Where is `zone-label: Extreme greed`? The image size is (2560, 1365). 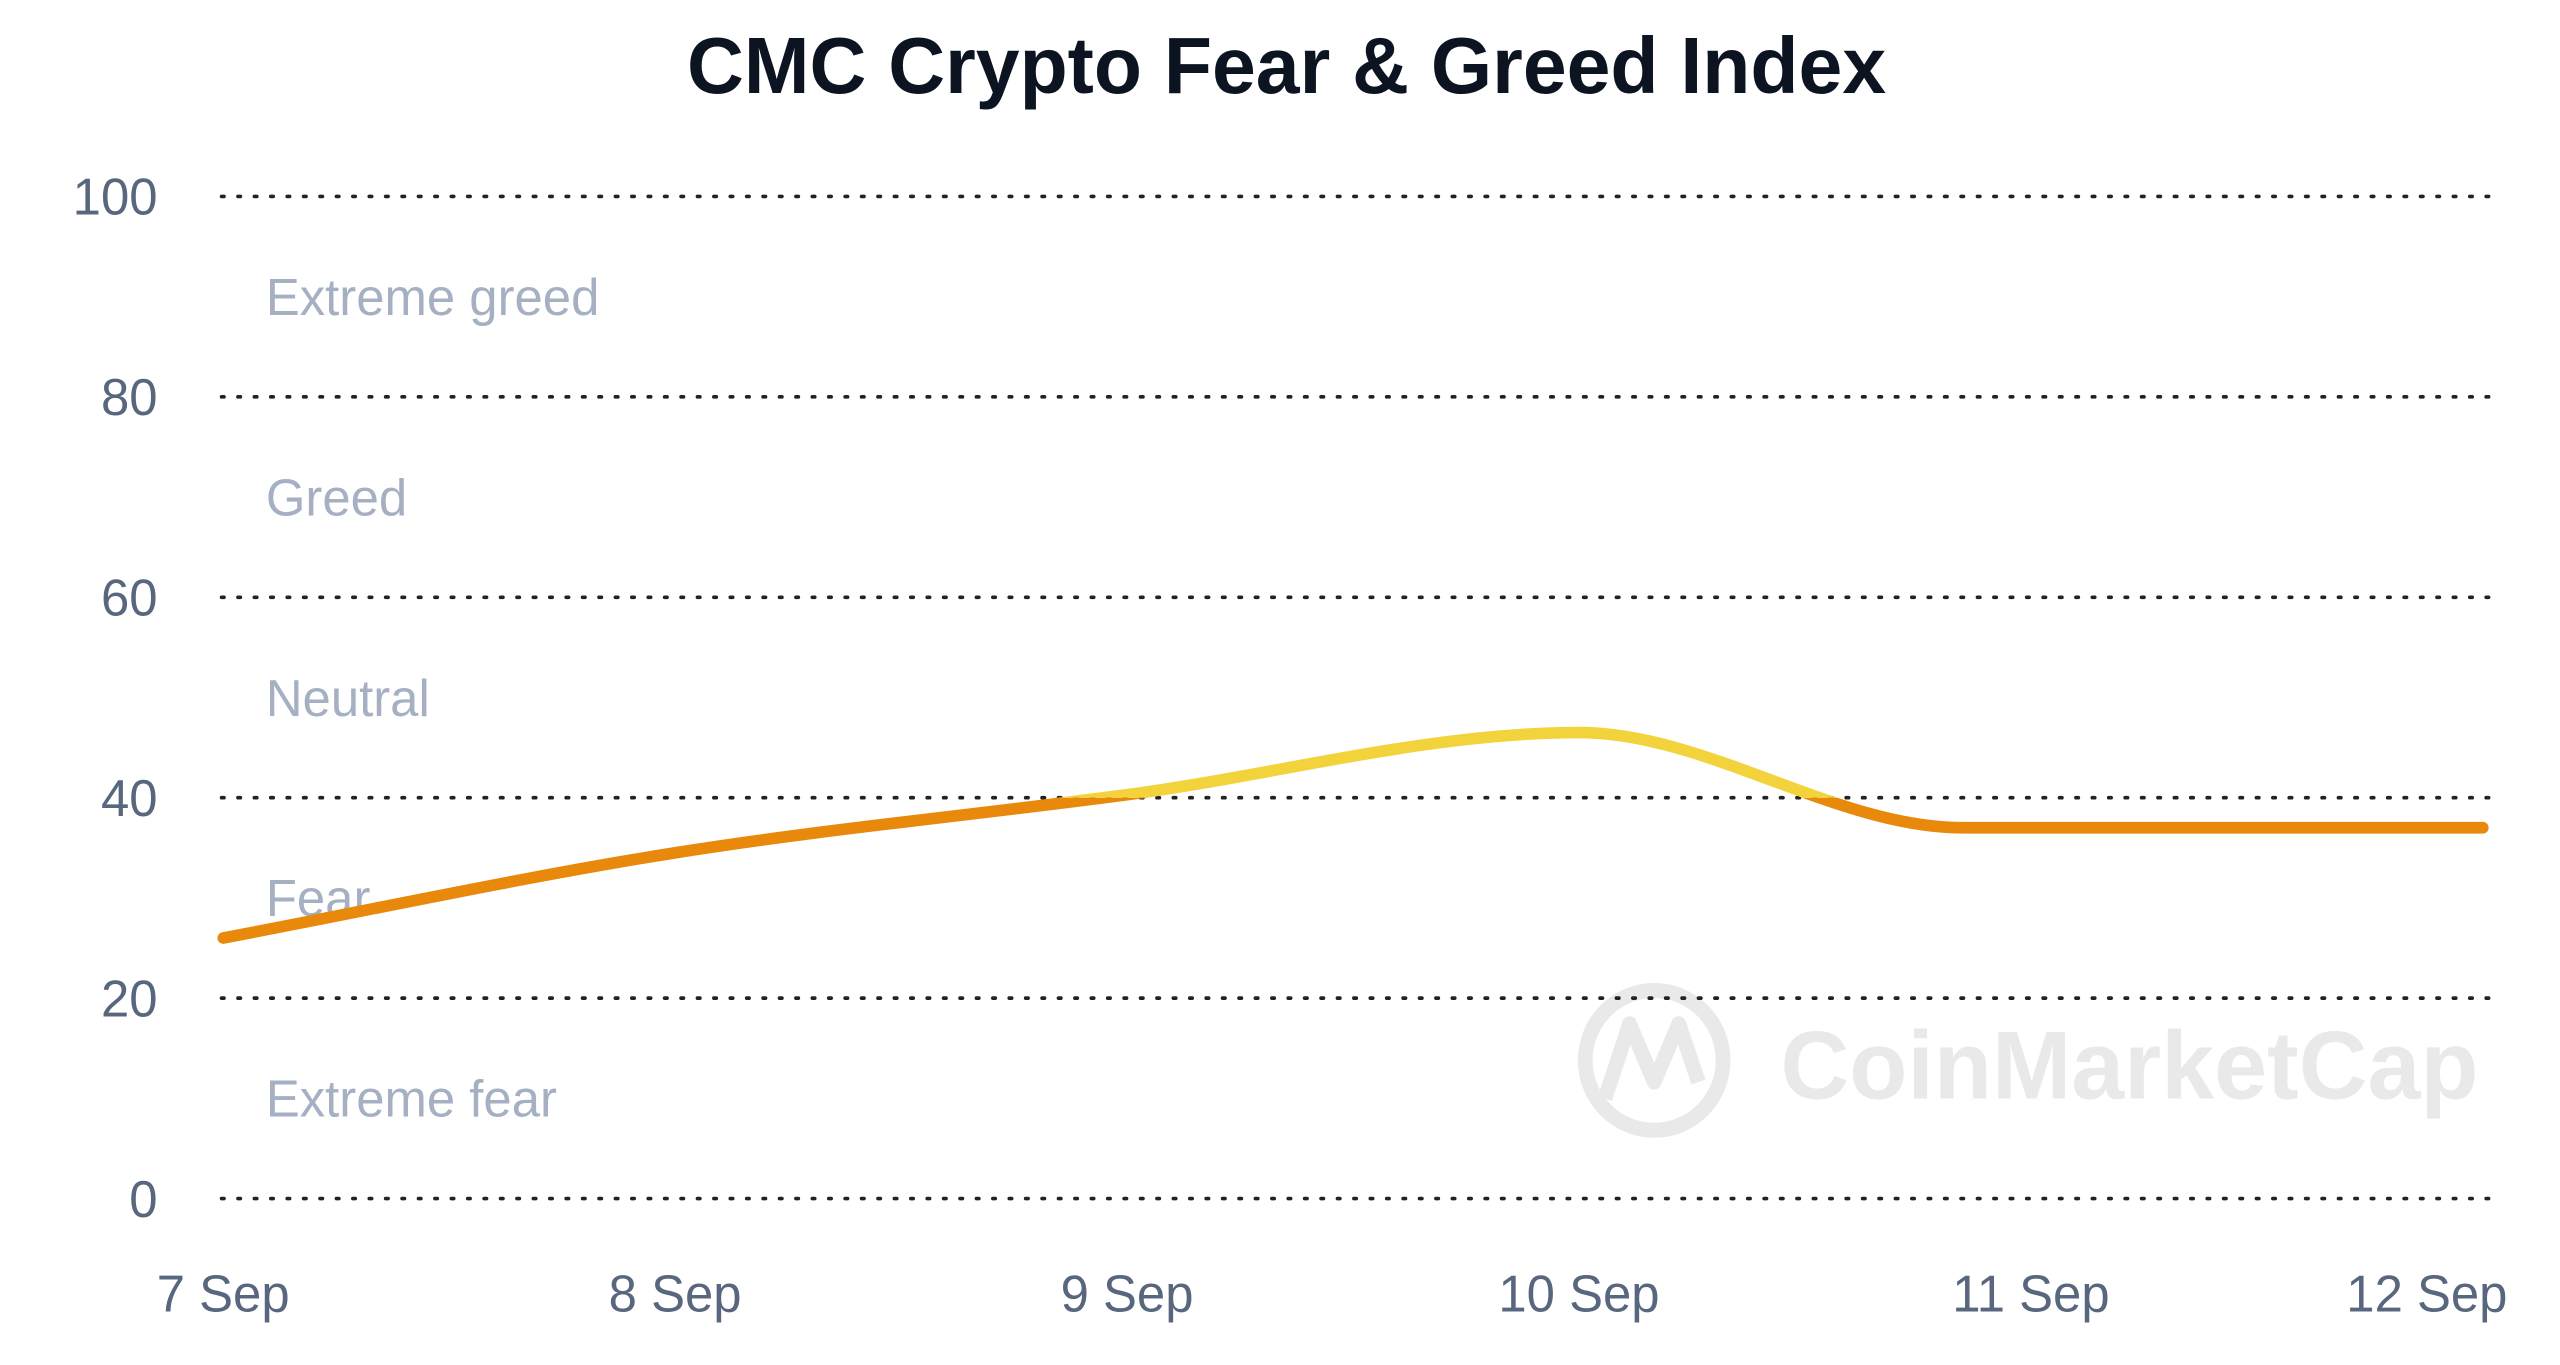 zone-label: Extreme greed is located at coordinates (433, 297).